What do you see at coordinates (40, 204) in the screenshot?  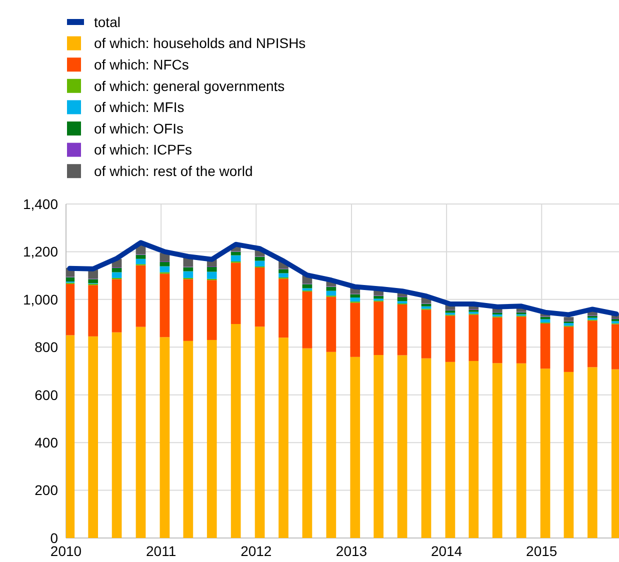 I see `y-tick-label: 1,400` at bounding box center [40, 204].